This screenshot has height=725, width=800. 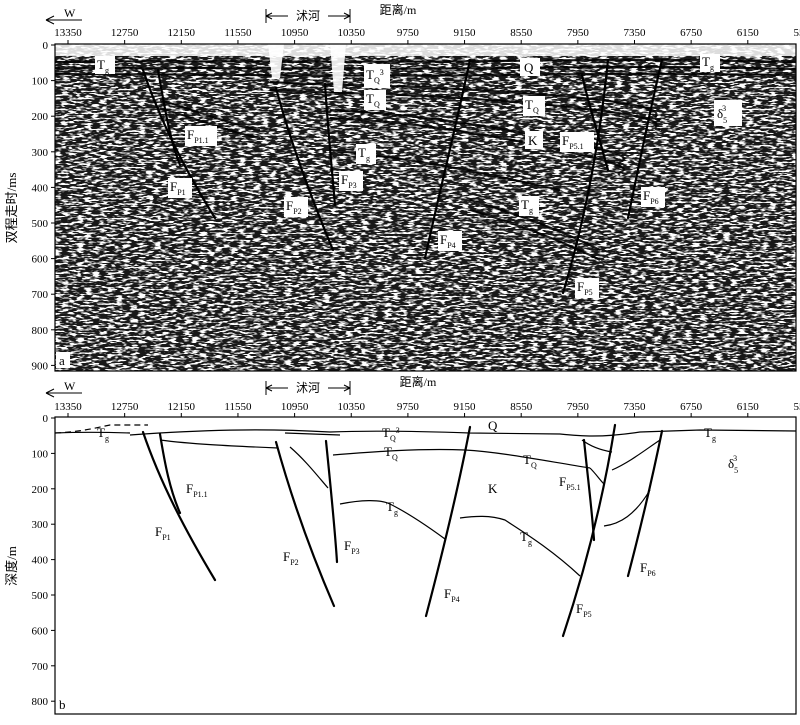 I want to click on label-tq-top: TQ, so click(x=373, y=100).